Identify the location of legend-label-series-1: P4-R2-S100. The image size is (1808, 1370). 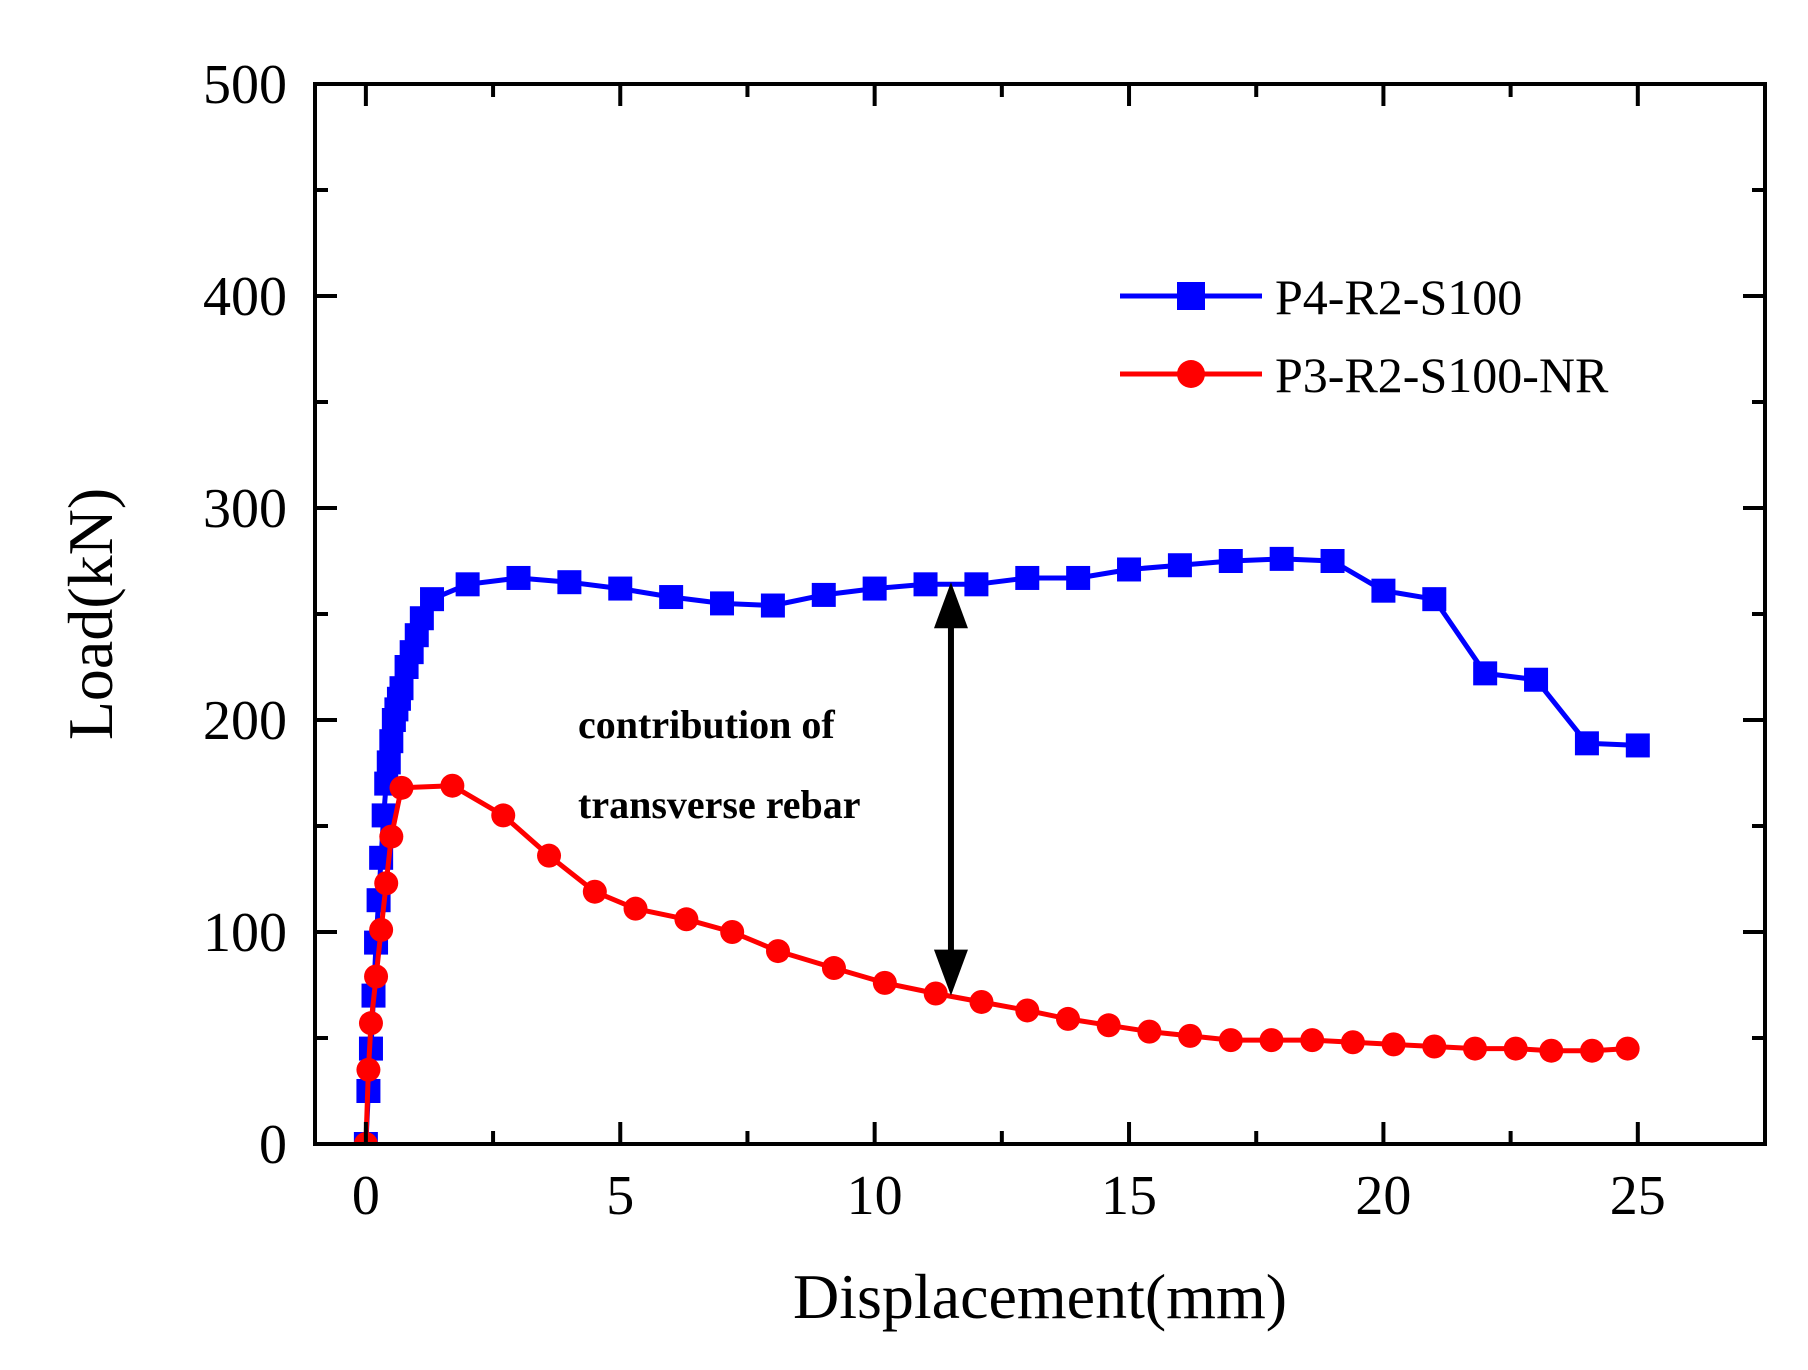
(1398, 297).